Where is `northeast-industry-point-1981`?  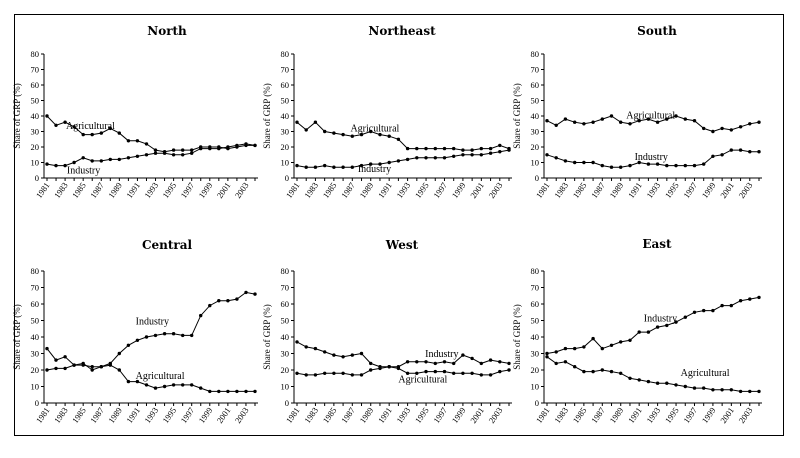
northeast-industry-point-1981 is located at coordinates (297, 165).